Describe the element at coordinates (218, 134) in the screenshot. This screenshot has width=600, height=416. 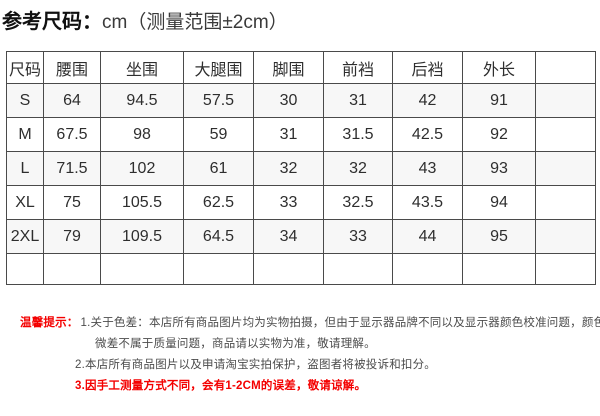
I see `value-cell: 59` at that location.